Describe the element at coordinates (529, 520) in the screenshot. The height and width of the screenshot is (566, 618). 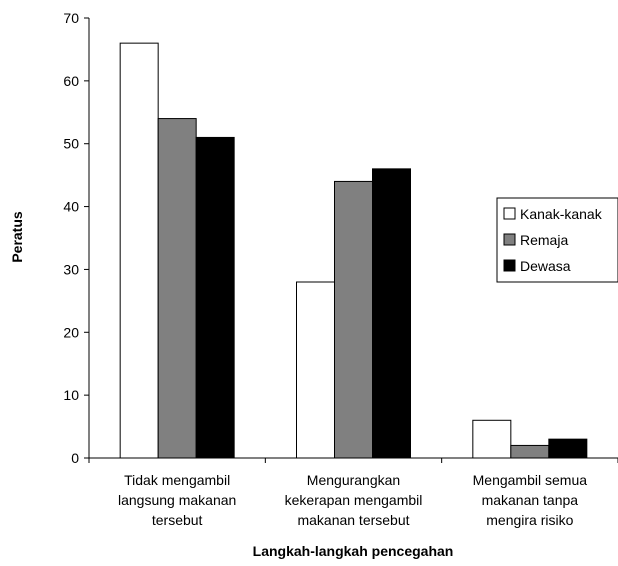
I see `category-label: mengira risiko` at that location.